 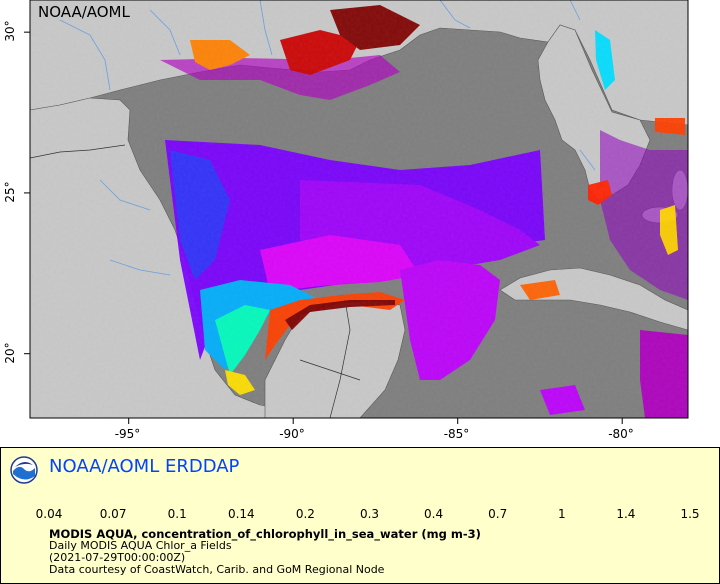 I want to click on lon-tick-label: -95°, so click(x=127, y=434).